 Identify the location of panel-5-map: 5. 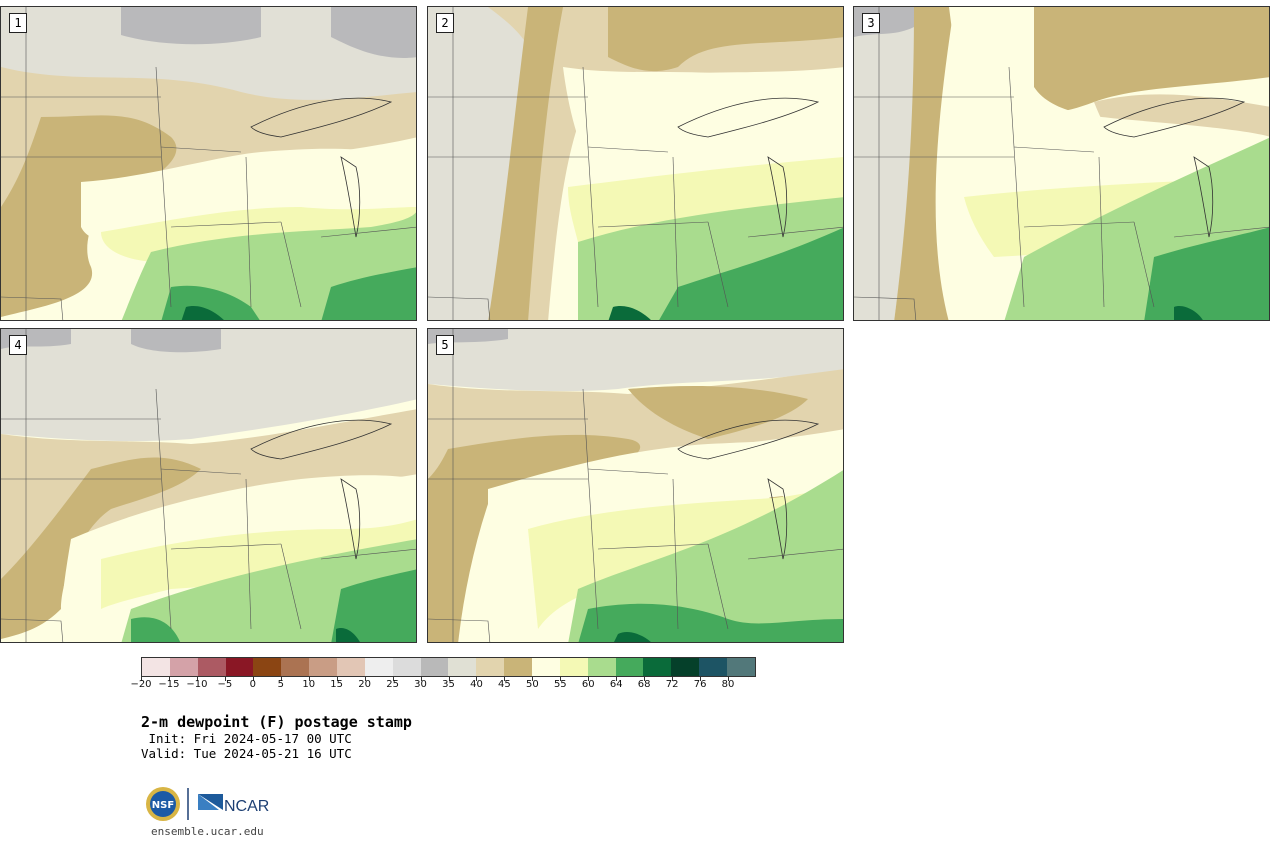
(635, 485).